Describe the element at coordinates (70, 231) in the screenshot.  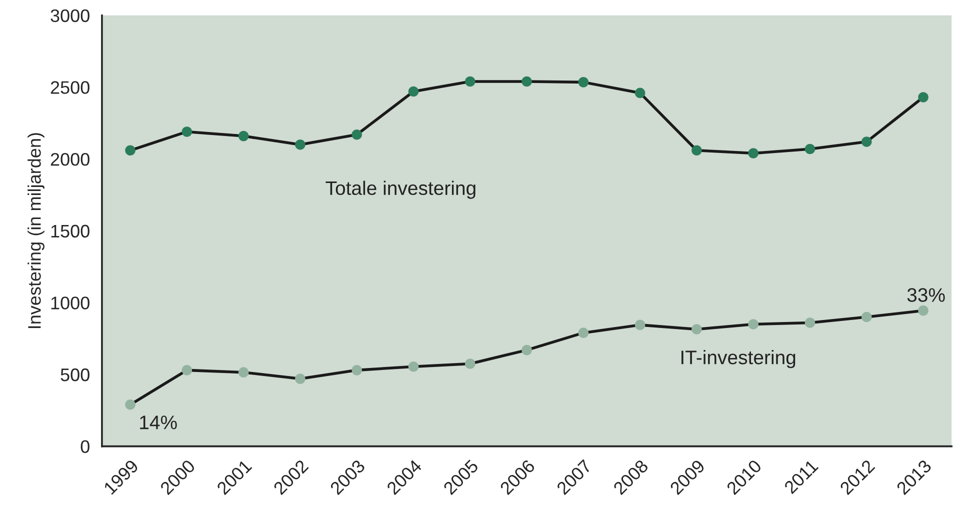
I see `y-tick-label: 1500` at that location.